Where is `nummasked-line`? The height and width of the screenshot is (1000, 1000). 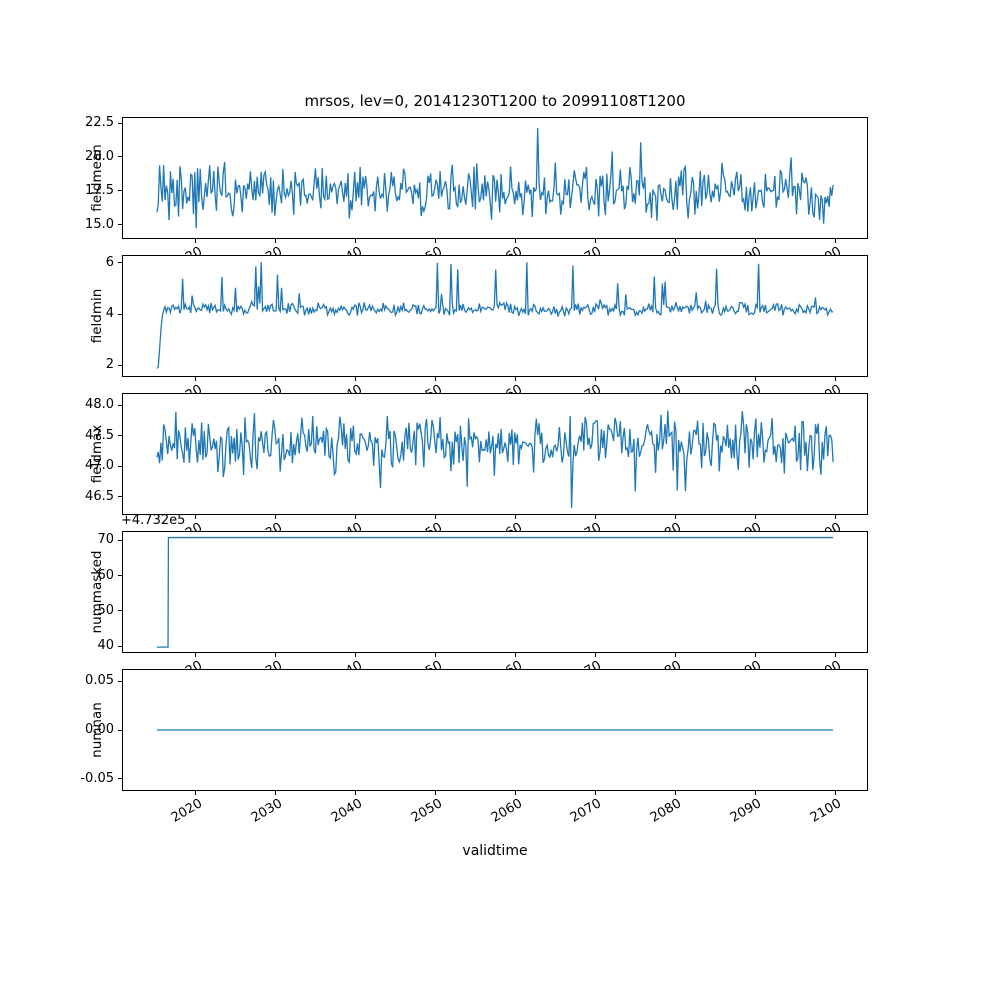 nummasked-line is located at coordinates (495, 592).